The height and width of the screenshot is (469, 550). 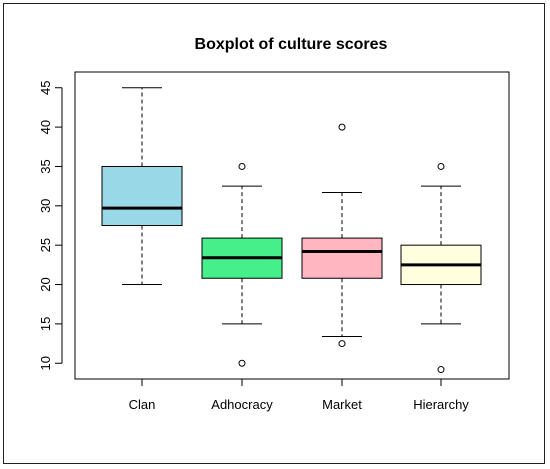 What do you see at coordinates (45, 166) in the screenshot?
I see `y-tick-label: 35` at bounding box center [45, 166].